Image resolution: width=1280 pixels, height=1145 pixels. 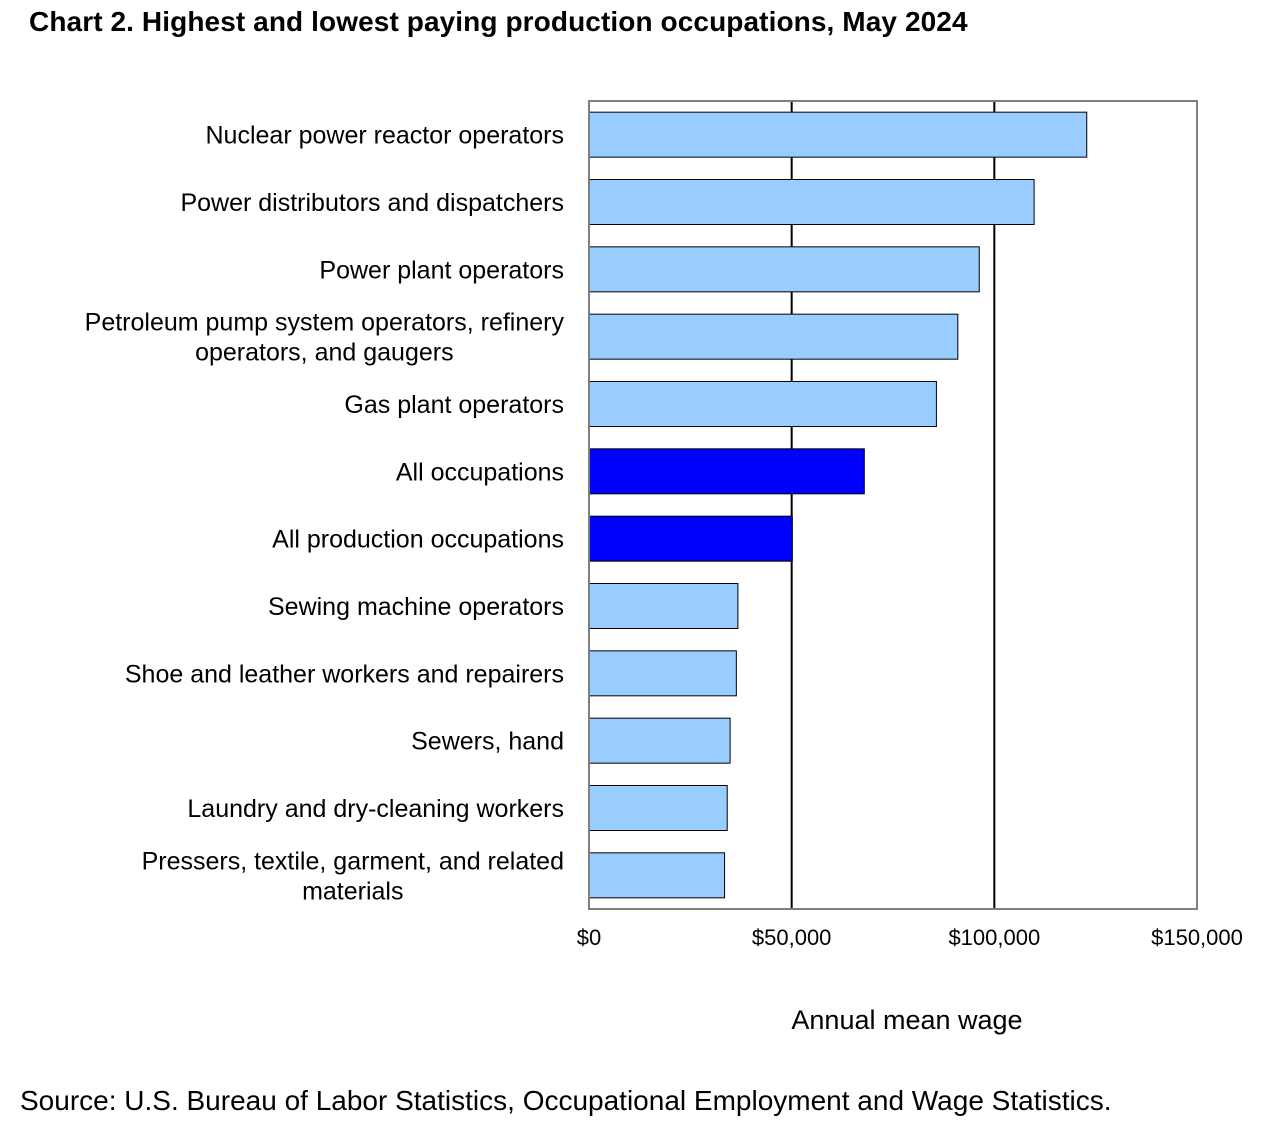 I want to click on category-label: Laundry and dry-cleaning workers, so click(x=375, y=809).